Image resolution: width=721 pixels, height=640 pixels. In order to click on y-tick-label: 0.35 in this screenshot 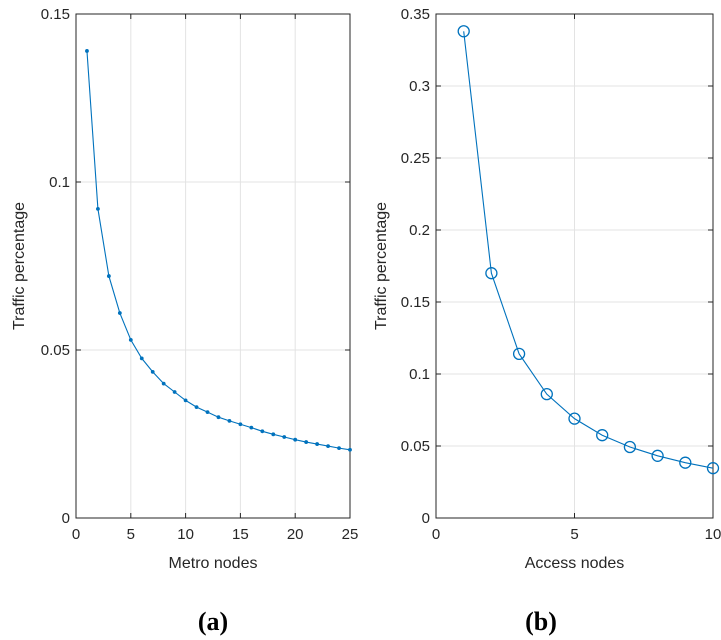, I will do `click(415, 14)`.